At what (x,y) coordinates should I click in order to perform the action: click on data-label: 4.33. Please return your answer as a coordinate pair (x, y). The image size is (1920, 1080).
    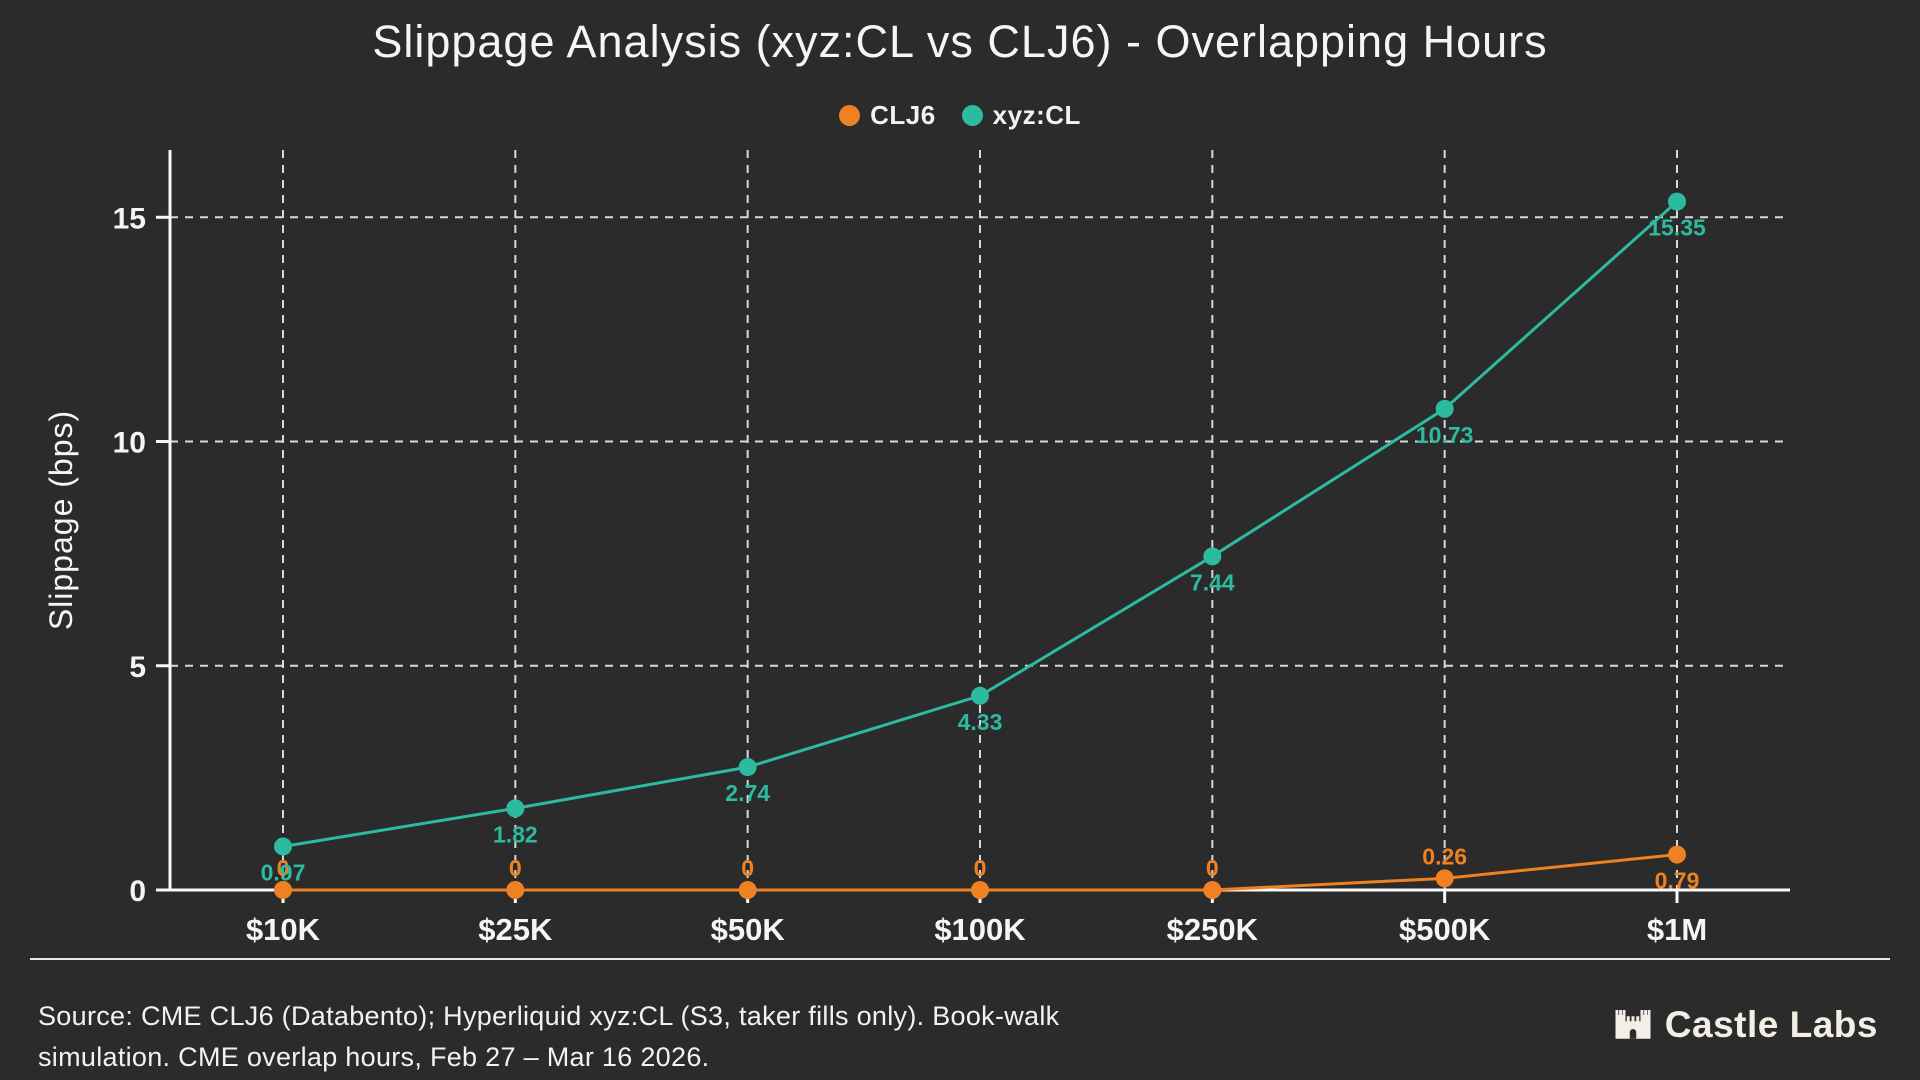
    Looking at the image, I should click on (980, 722).